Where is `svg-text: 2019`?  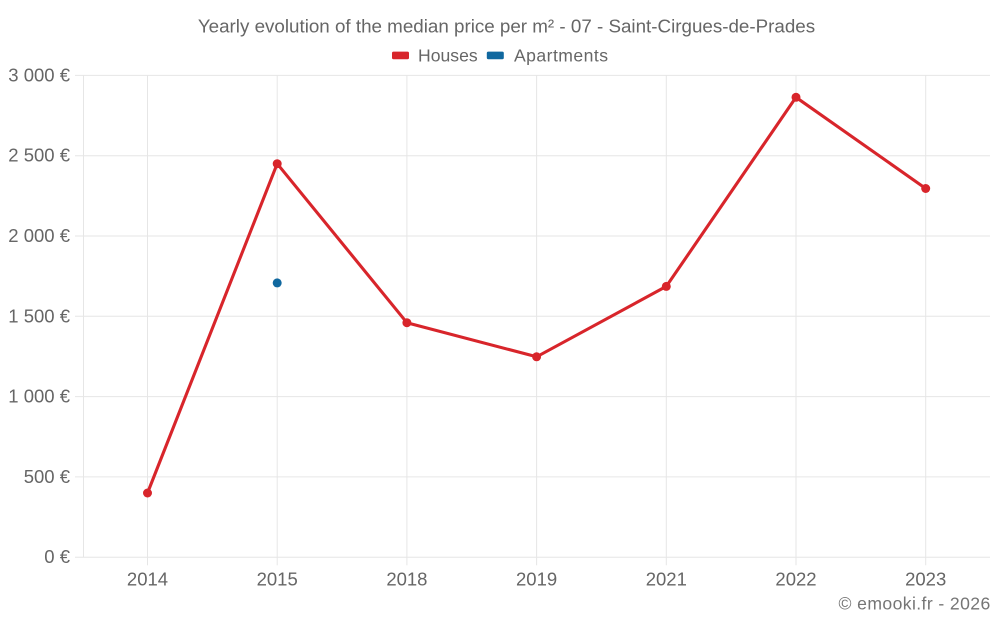
svg-text: 2019 is located at coordinates (536, 579).